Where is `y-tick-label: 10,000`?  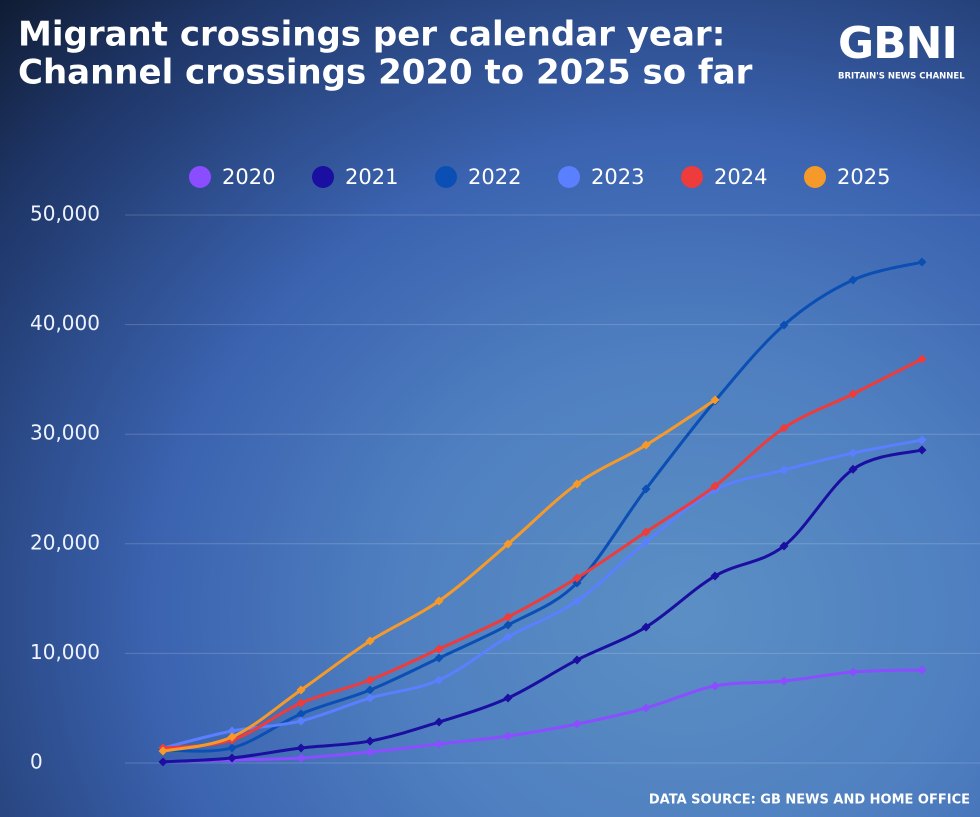
y-tick-label: 10,000 is located at coordinates (65, 652).